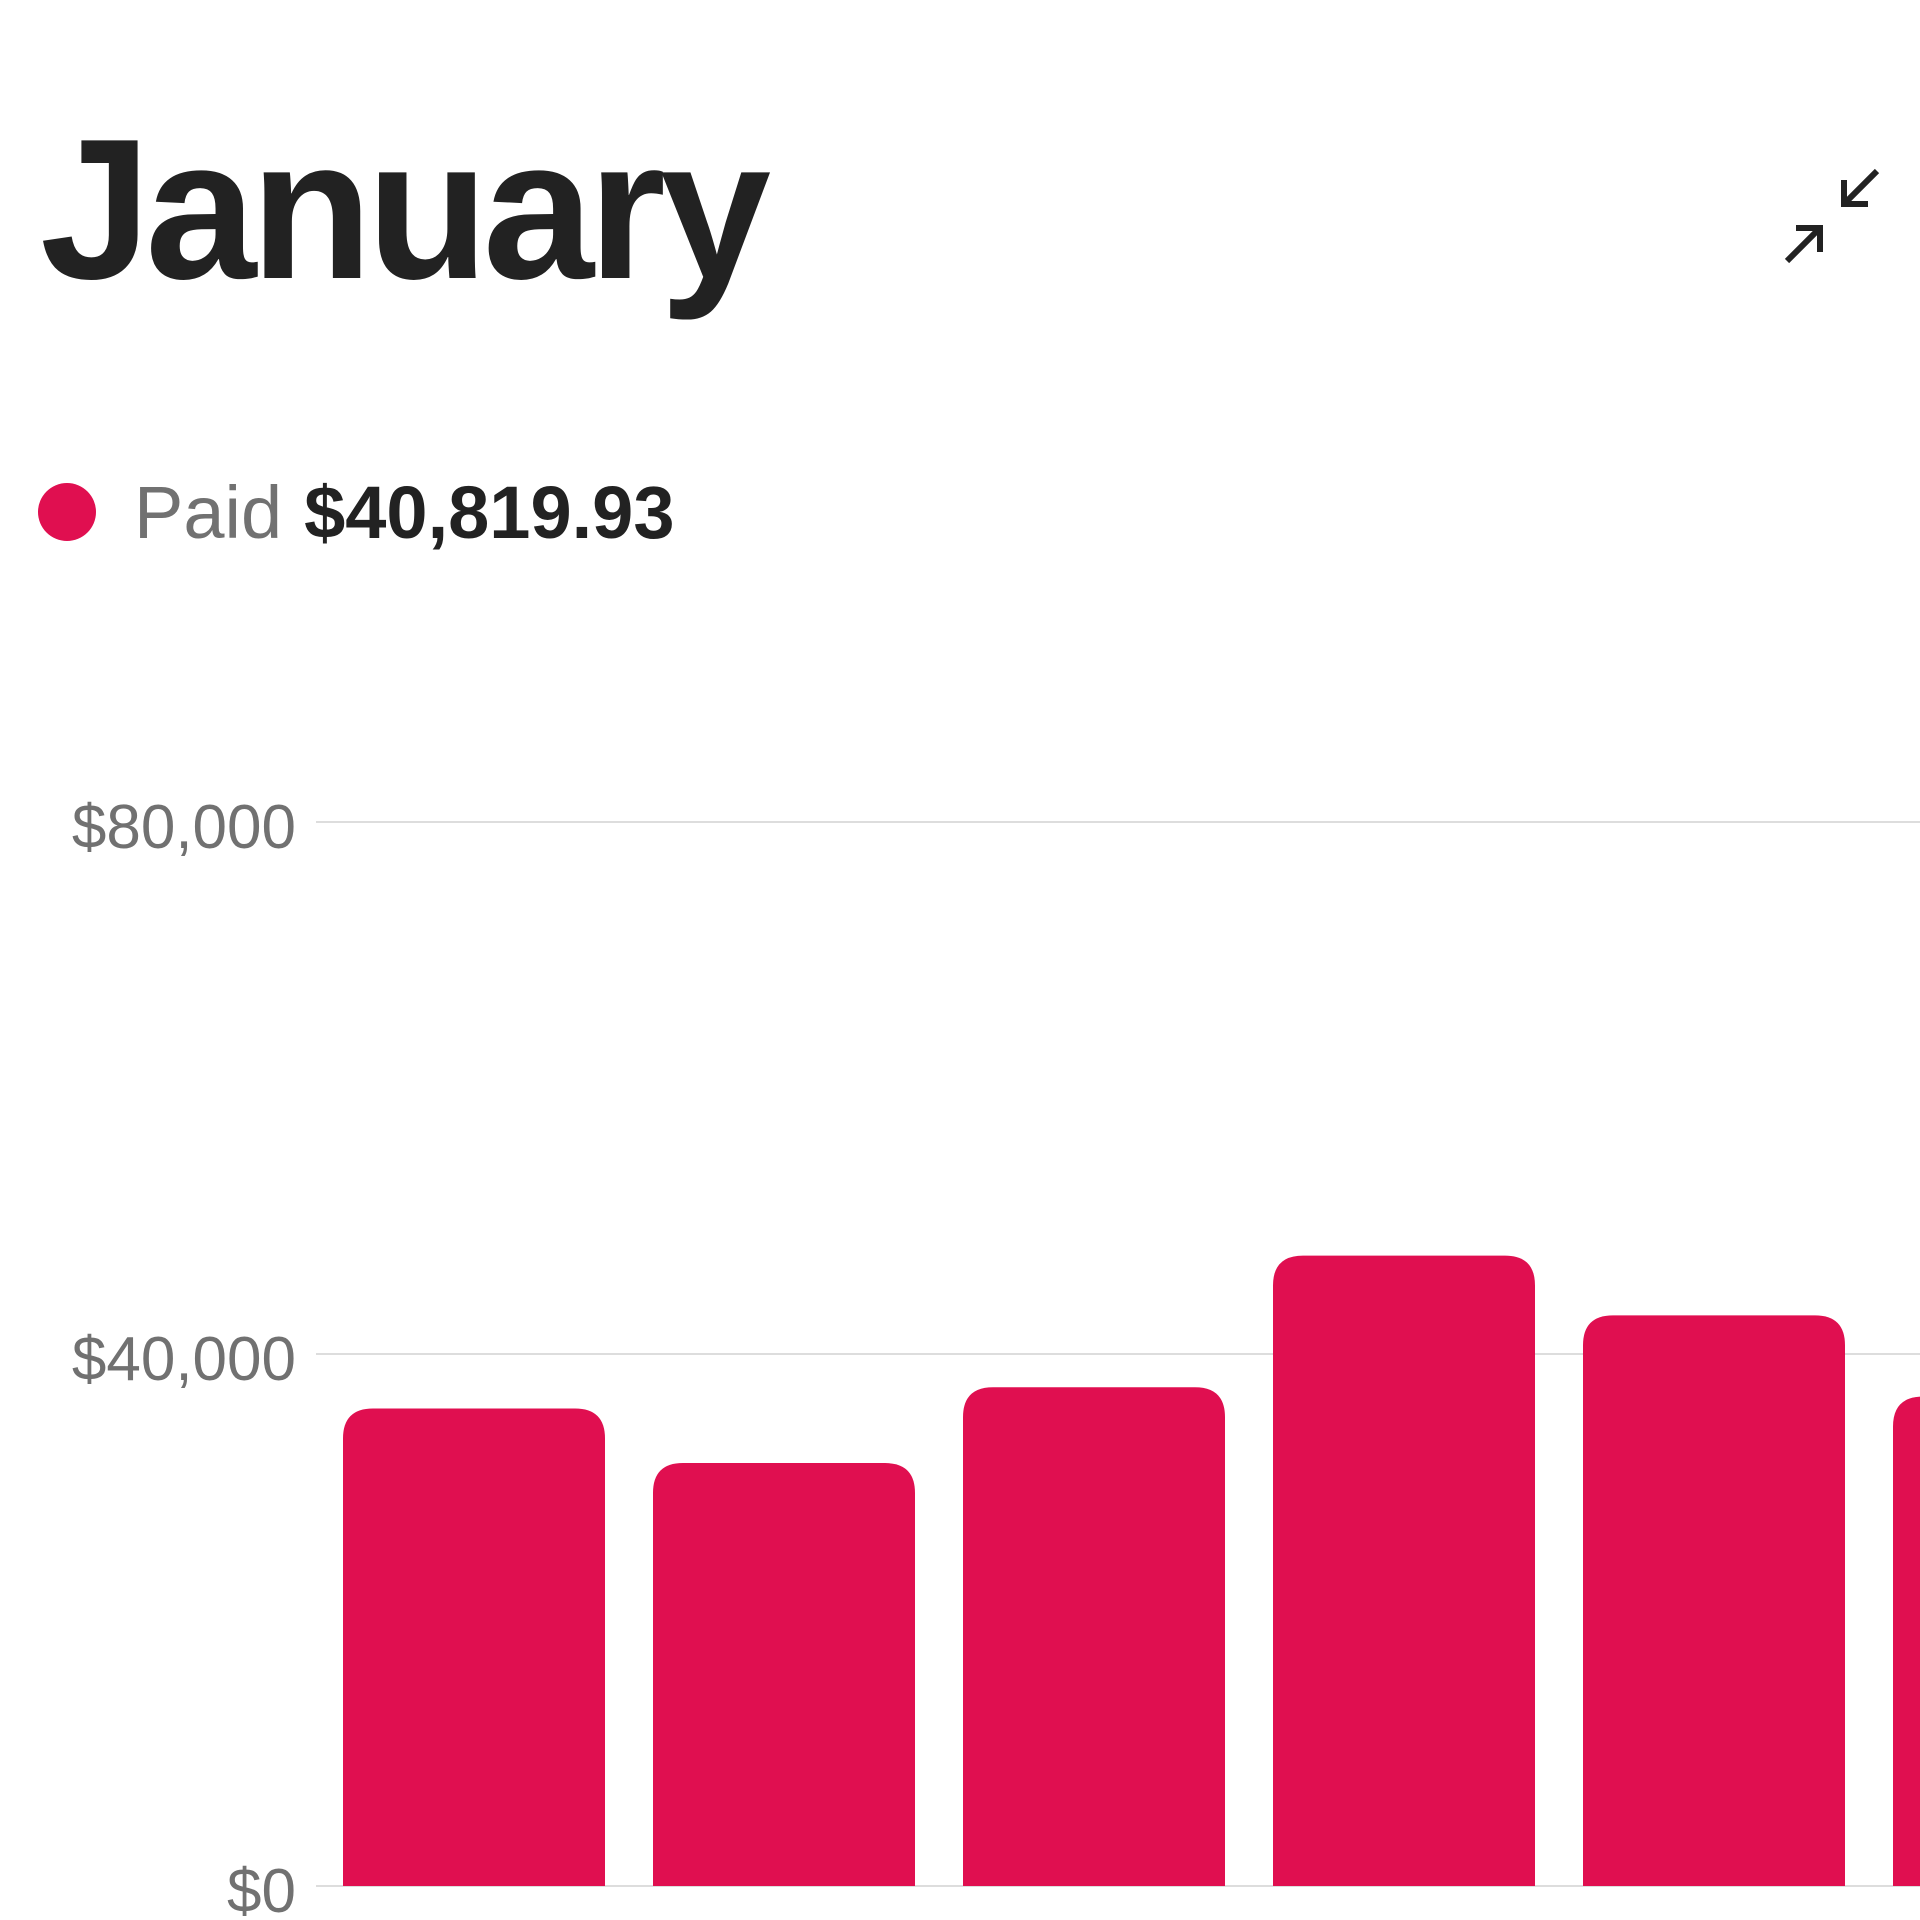  I want to click on legend-label: Paid, so click(208, 512).